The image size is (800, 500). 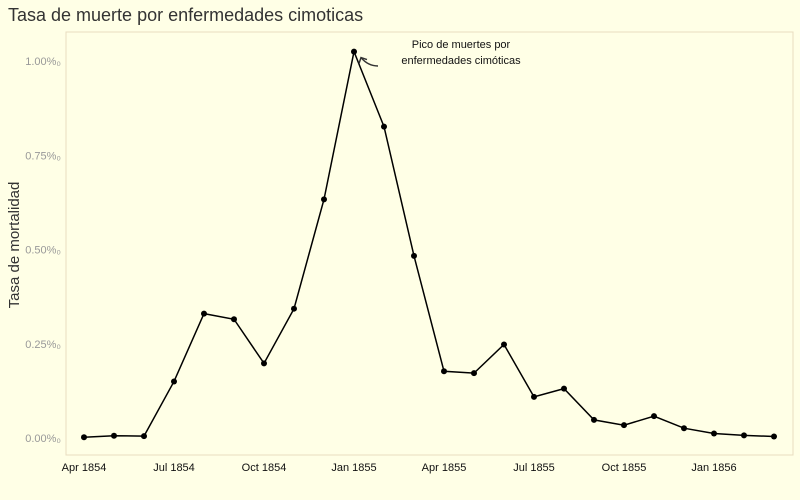 What do you see at coordinates (43, 62) in the screenshot?
I see `y-tick-label: 1.00%₀` at bounding box center [43, 62].